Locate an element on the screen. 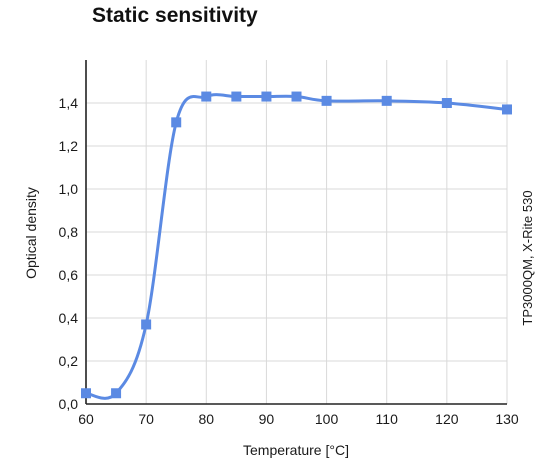 Image resolution: width=543 pixels, height=463 pixels. y-tick-label: 0,6 is located at coordinates (69, 275).